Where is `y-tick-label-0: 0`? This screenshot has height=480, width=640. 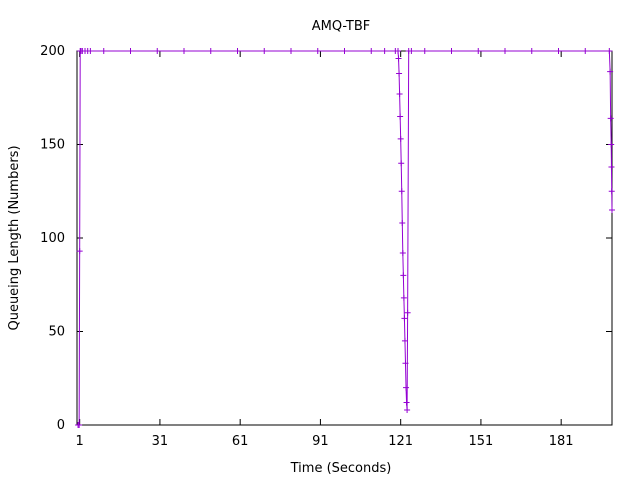
y-tick-label-0: 0 is located at coordinates (61, 425).